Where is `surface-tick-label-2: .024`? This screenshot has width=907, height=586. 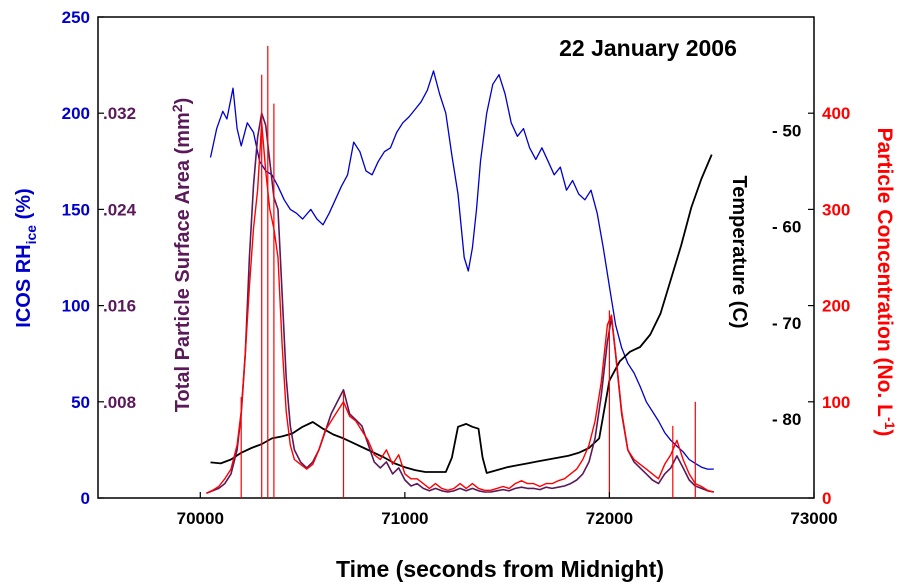
surface-tick-label-2: .024 is located at coordinates (120, 209).